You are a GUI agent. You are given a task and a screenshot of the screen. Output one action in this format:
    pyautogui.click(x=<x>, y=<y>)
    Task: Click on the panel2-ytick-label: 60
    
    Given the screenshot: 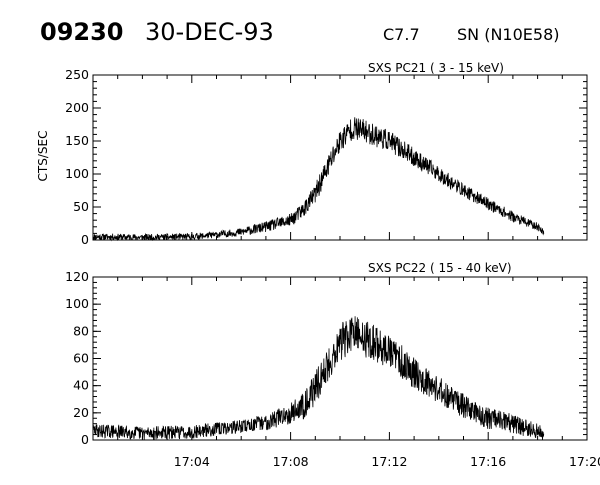 What is the action you would take?
    pyautogui.click(x=81, y=358)
    